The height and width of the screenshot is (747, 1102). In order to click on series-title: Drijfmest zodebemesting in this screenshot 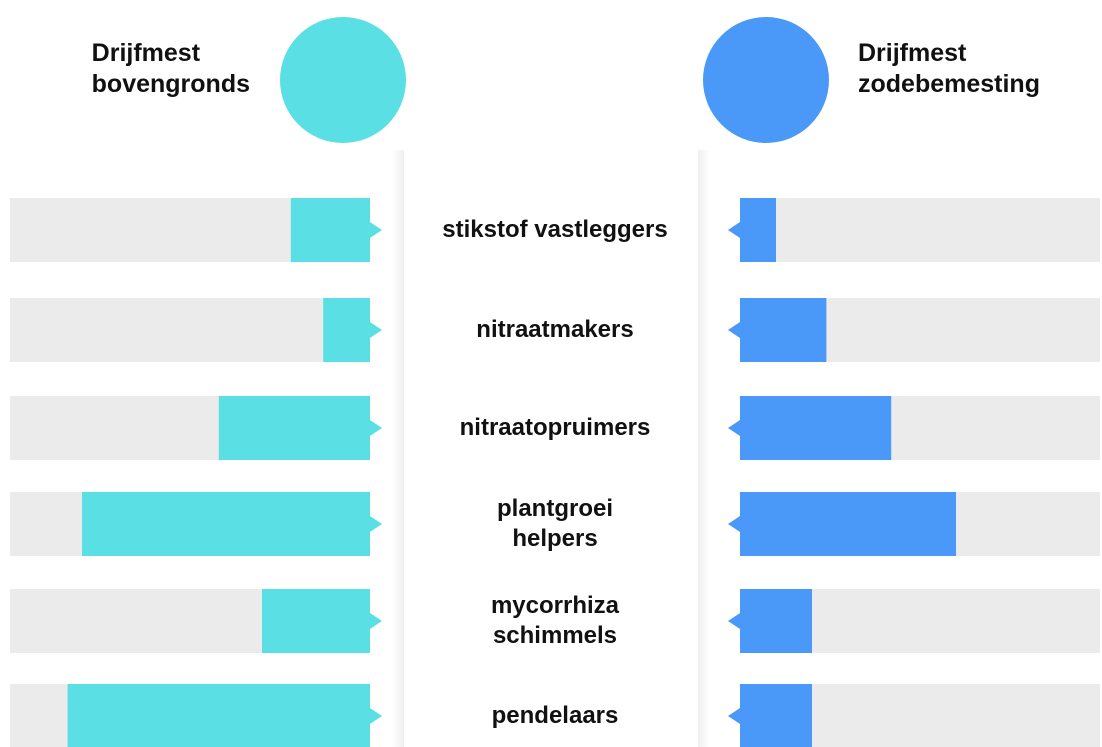, I will do `click(949, 69)`.